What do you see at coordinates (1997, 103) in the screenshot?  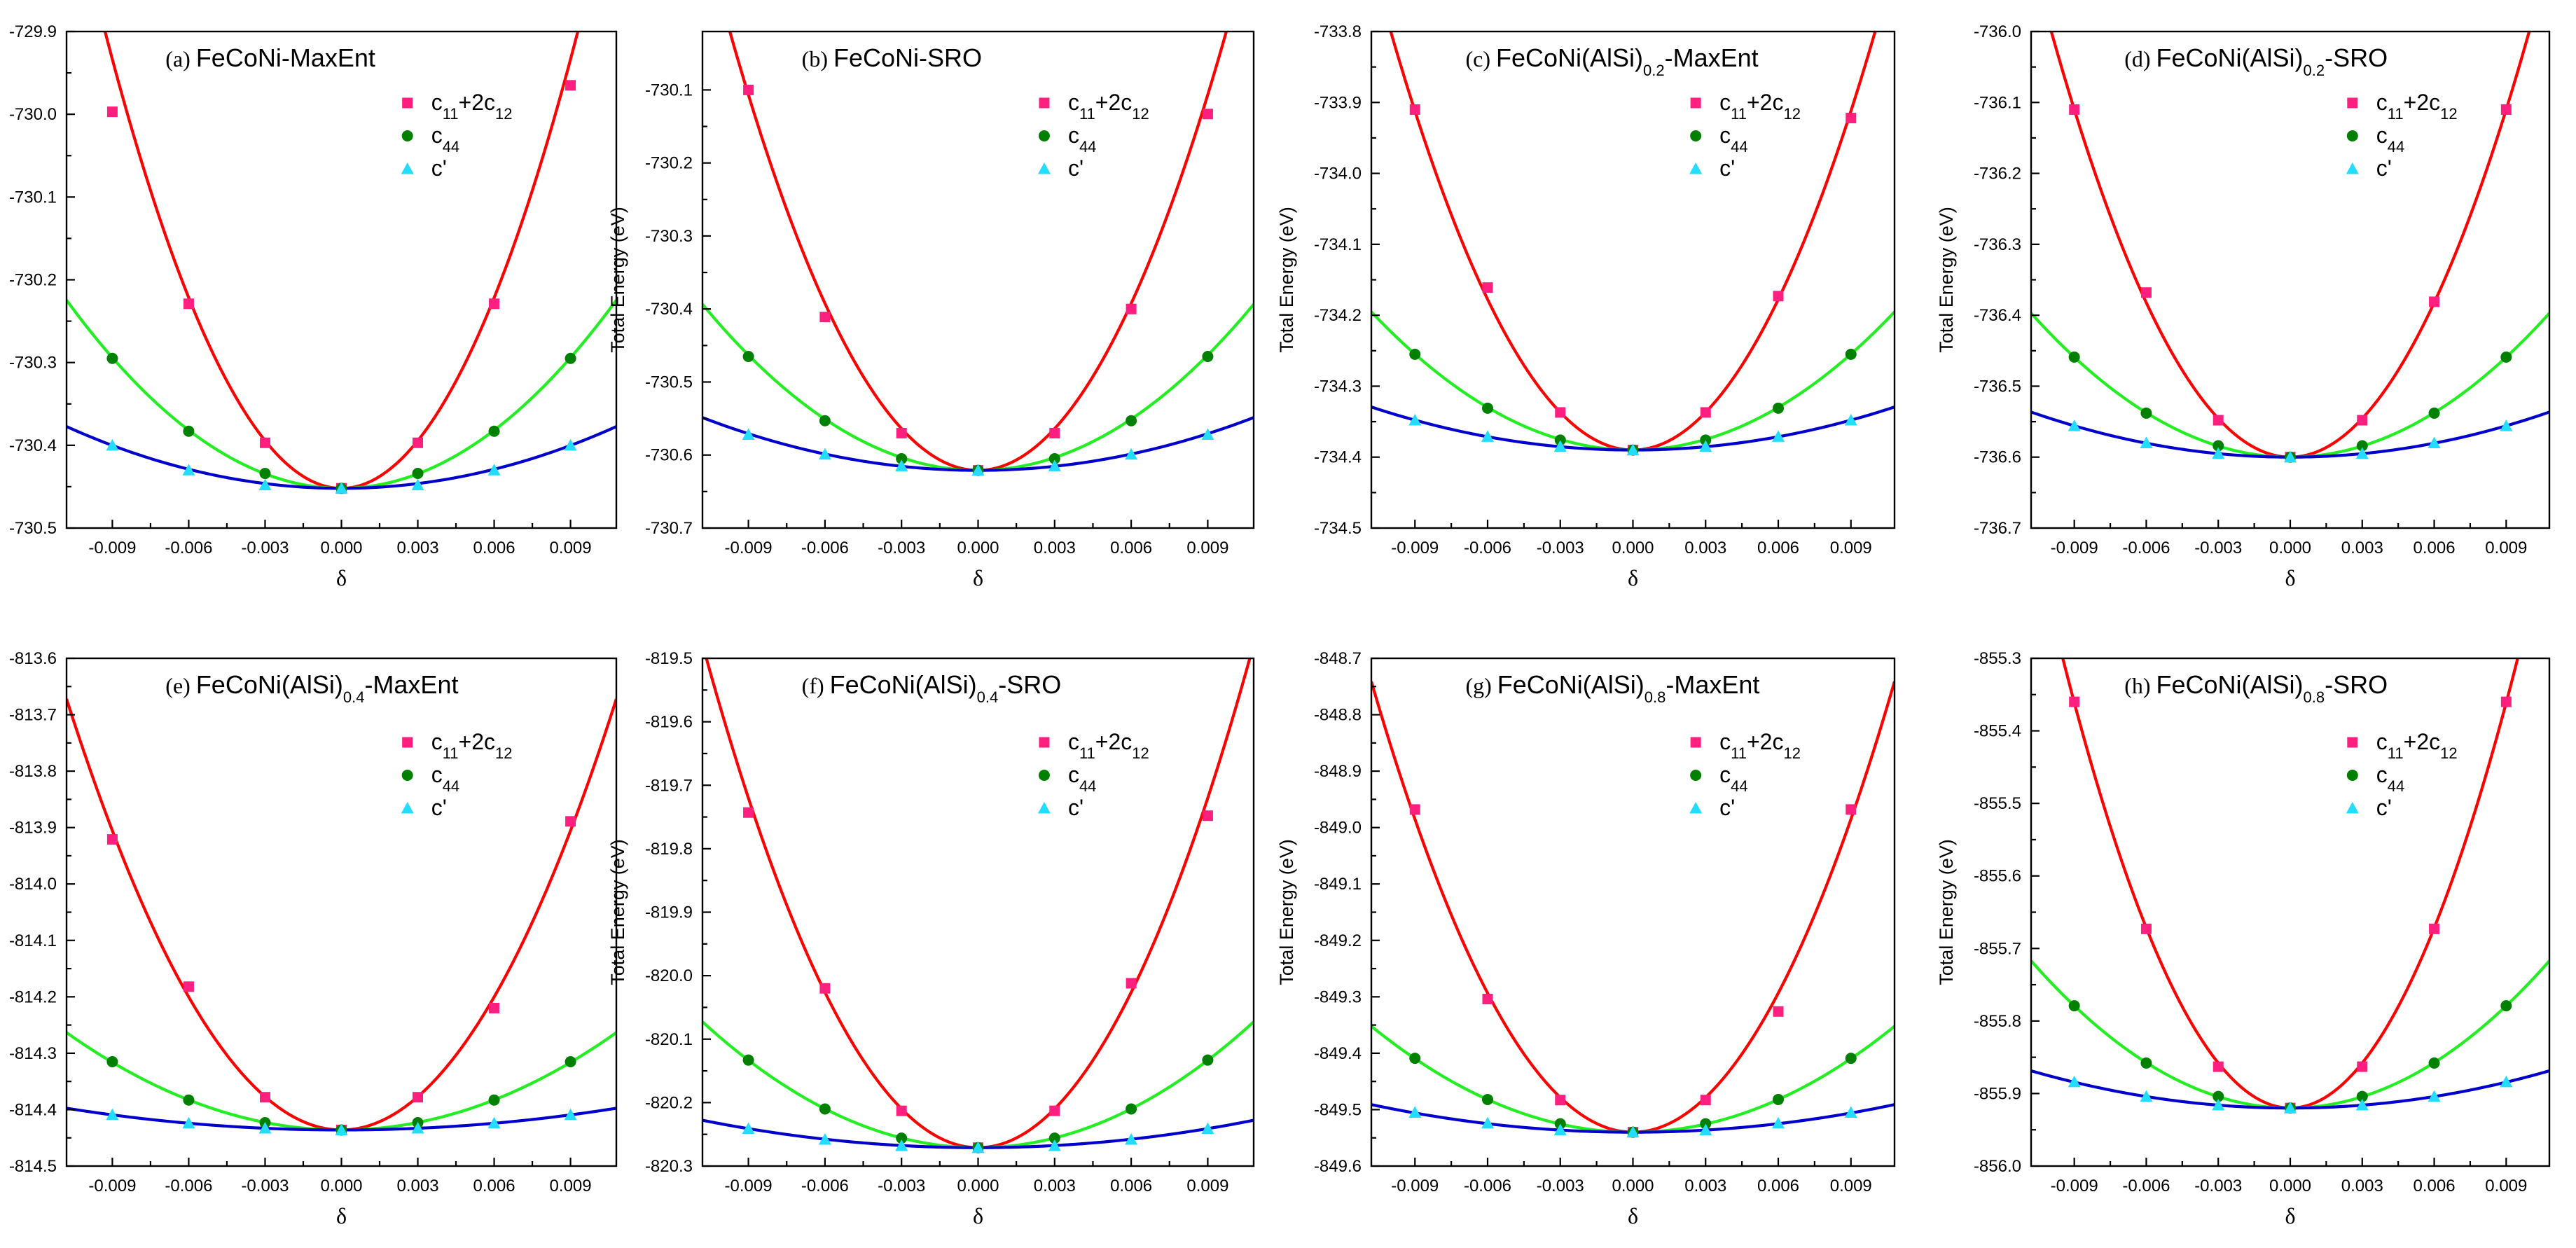 I see `y-tick-label: -736.1` at bounding box center [1997, 103].